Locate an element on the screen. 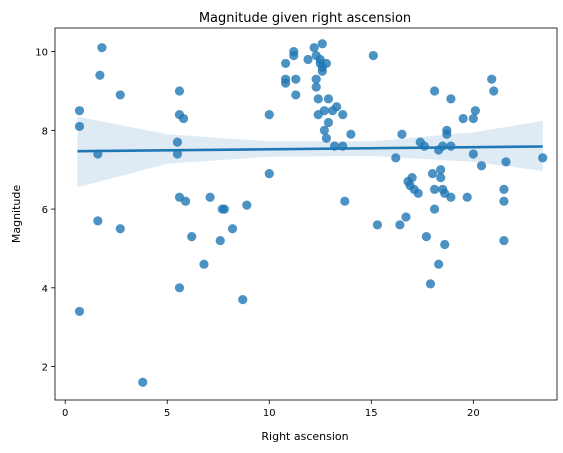 This screenshot has width=563, height=453. y-tick-label: 6 is located at coordinates (45, 210).